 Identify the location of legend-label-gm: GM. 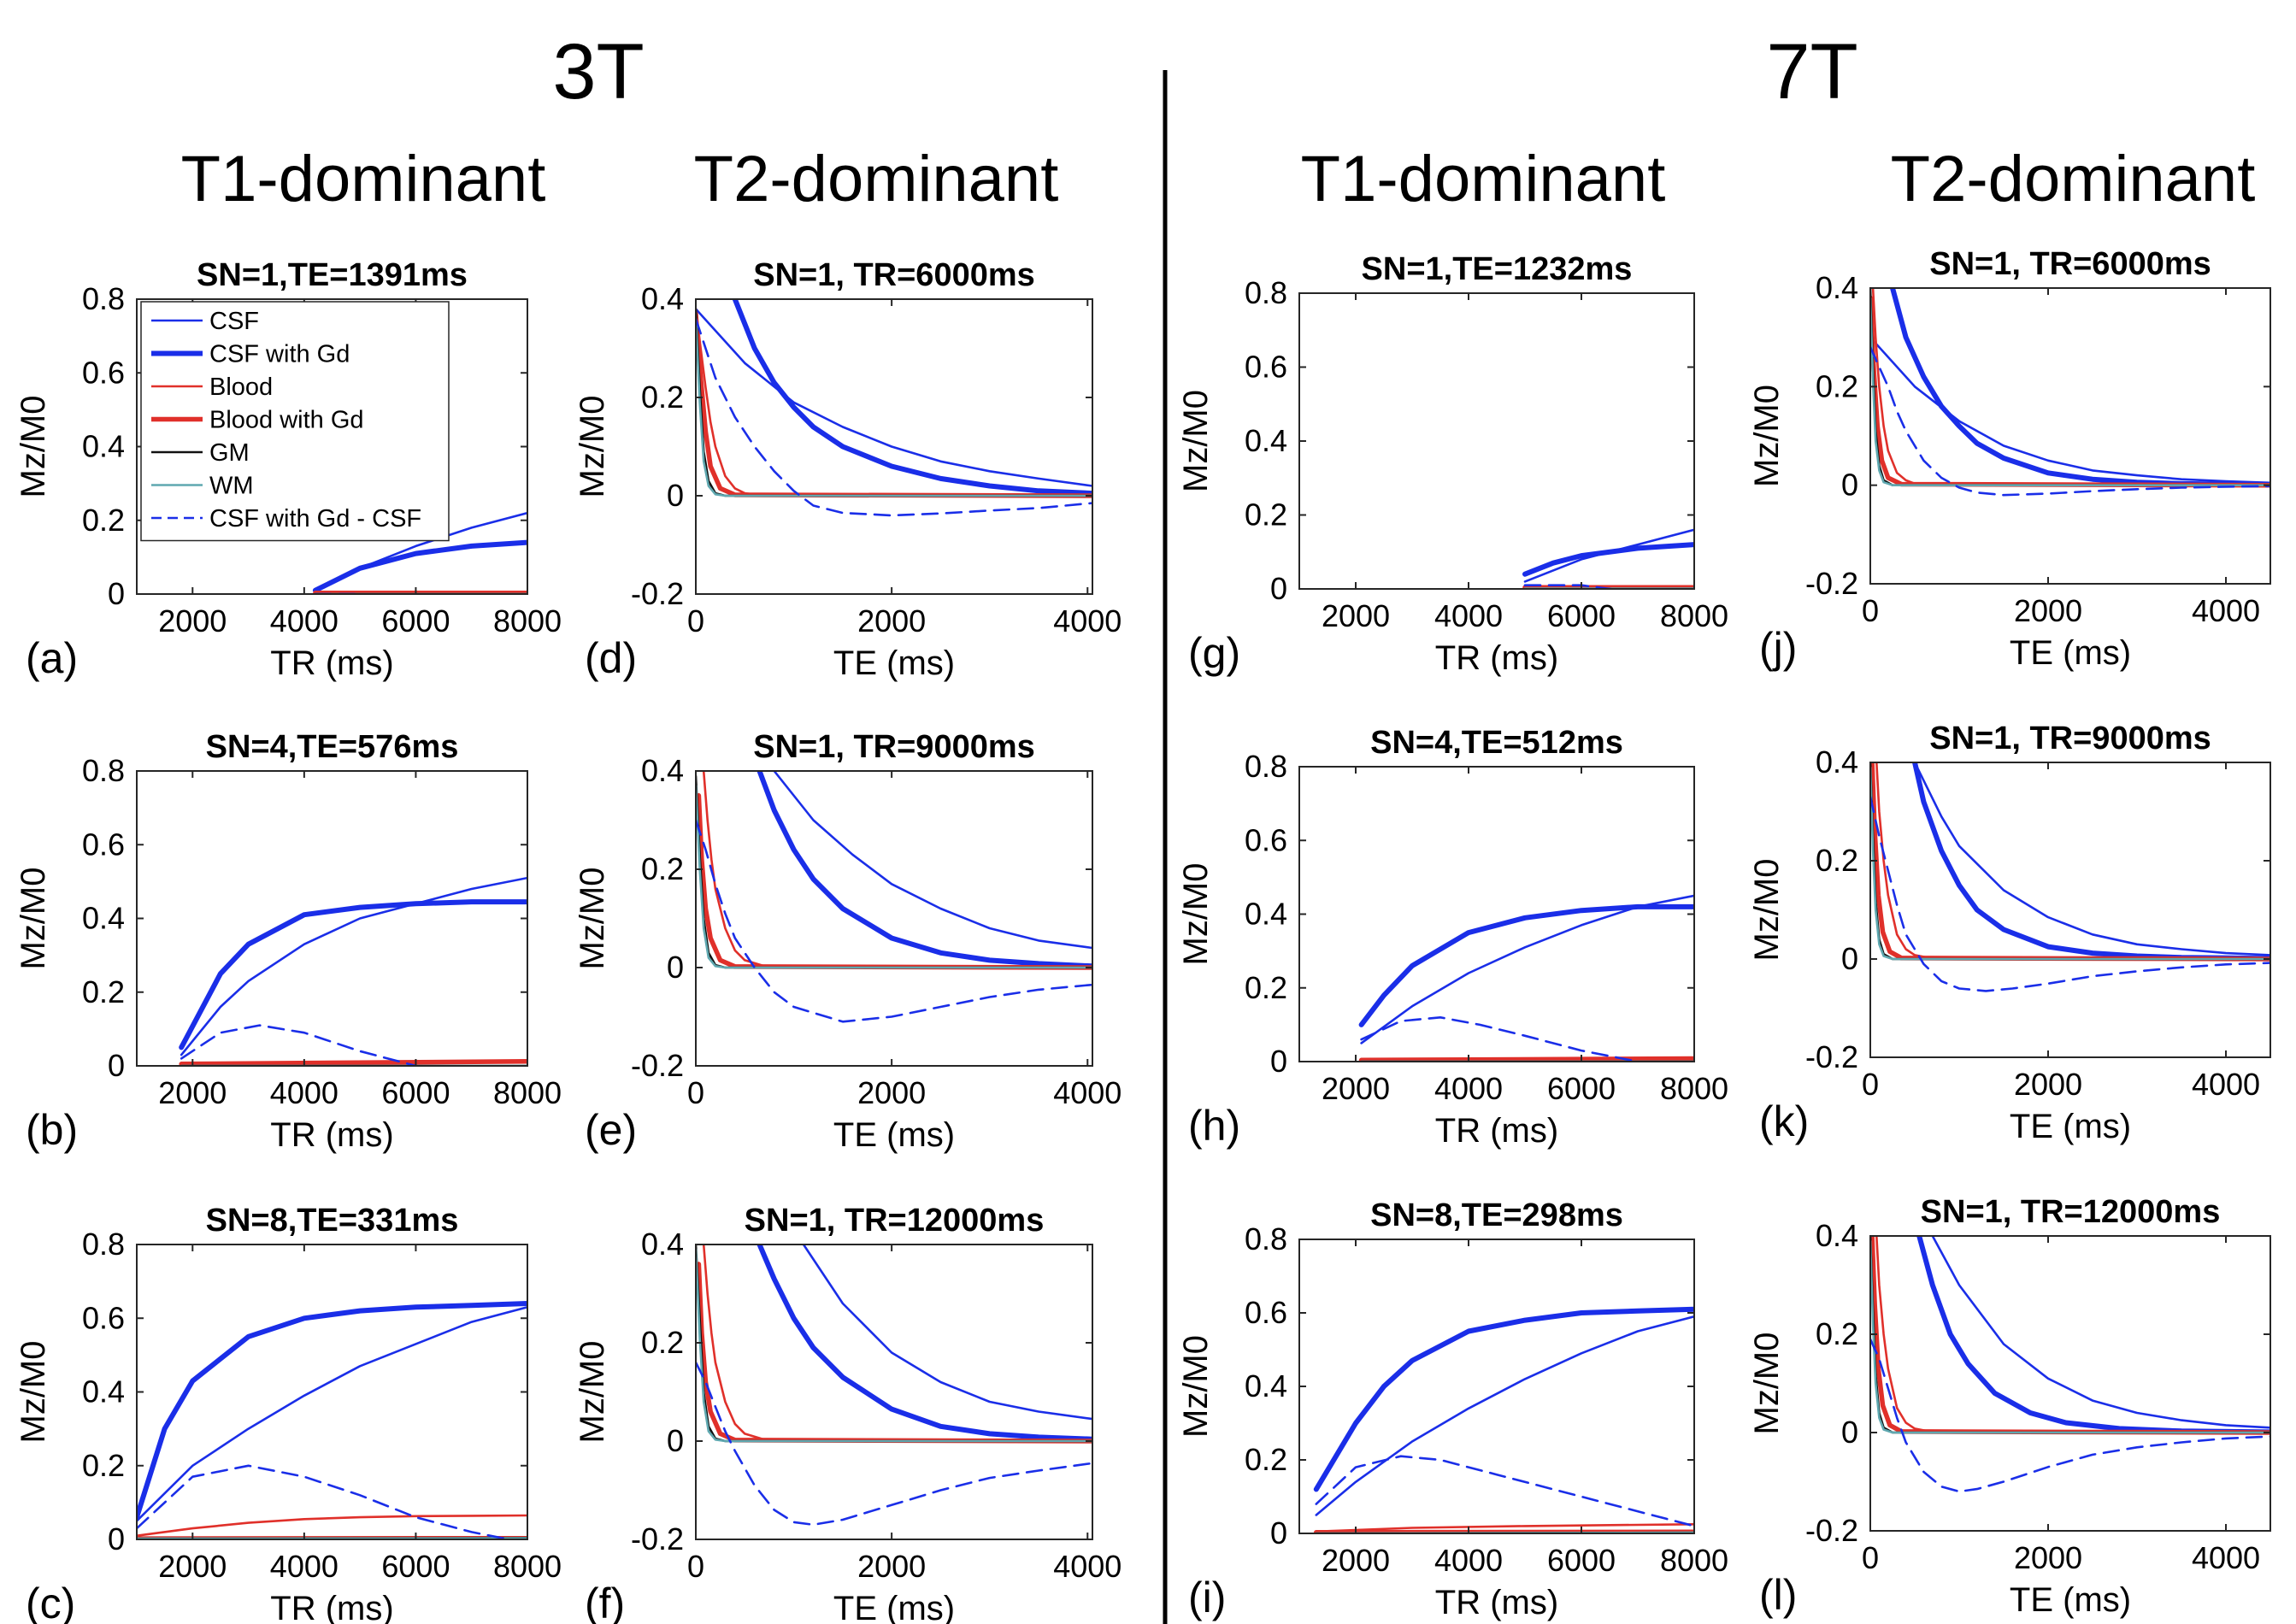
(229, 453).